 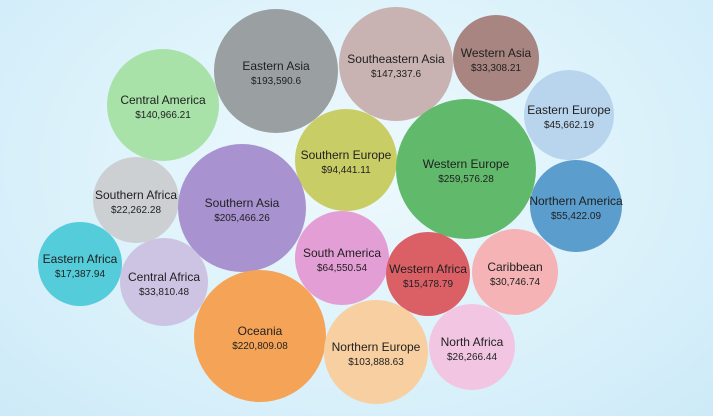 I want to click on bubble-northern-europe: Northern Europe $103,888.63, so click(x=376, y=352).